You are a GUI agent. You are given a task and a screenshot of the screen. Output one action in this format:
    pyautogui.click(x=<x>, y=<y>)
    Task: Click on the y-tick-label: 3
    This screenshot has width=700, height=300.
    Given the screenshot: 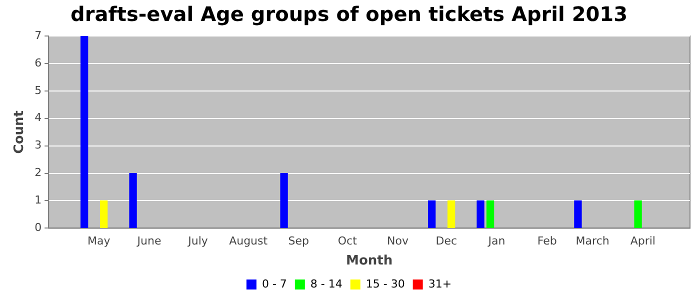 What is the action you would take?
    pyautogui.click(x=38, y=145)
    